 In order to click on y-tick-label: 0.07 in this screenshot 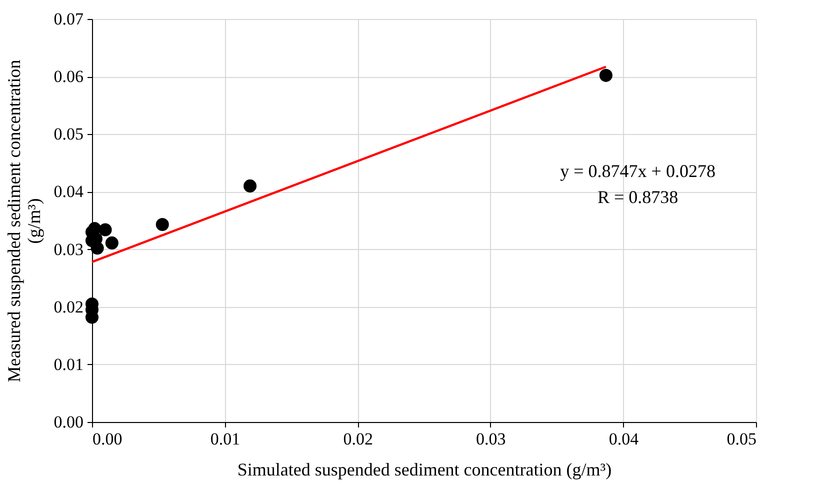, I will do `click(69, 19)`.